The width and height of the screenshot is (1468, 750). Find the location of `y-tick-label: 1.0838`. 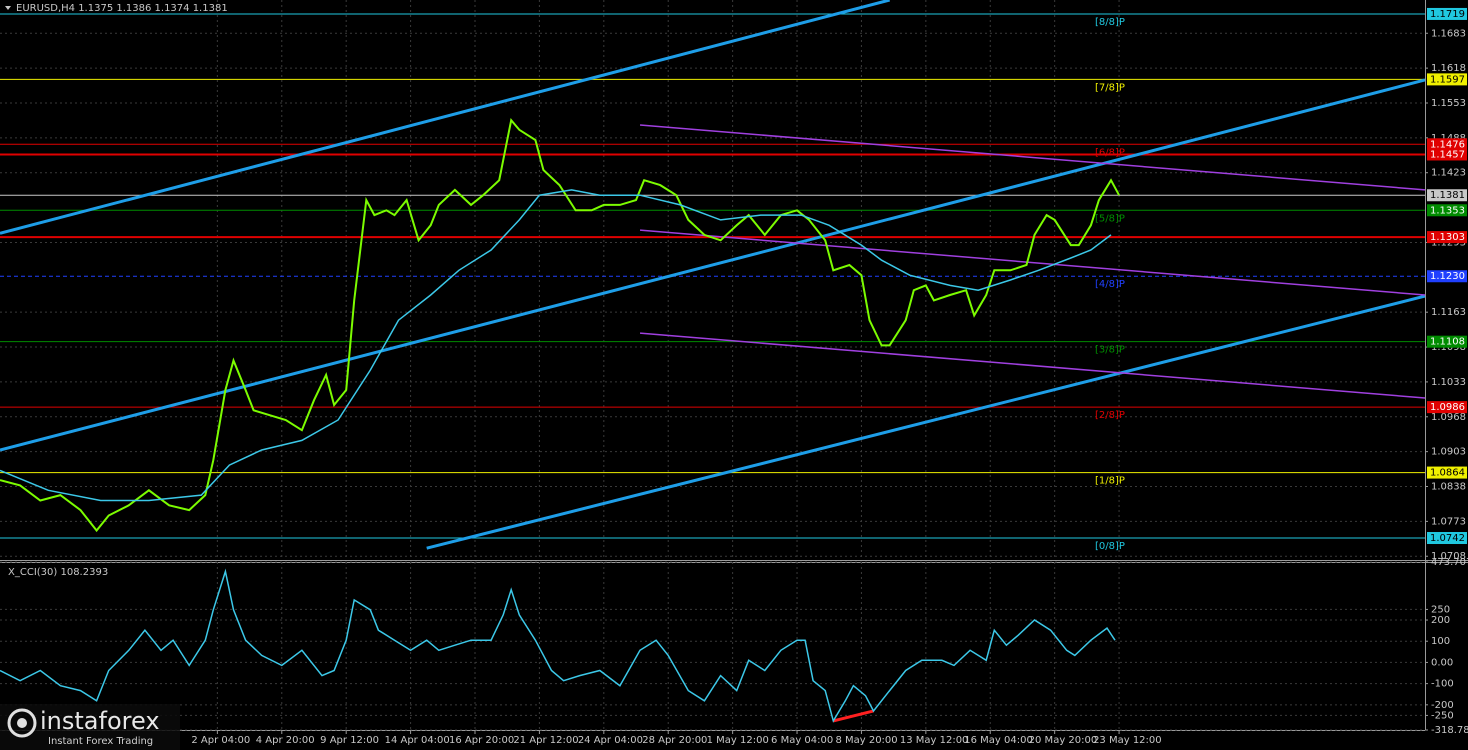

y-tick-label: 1.0838 is located at coordinates (1448, 487).